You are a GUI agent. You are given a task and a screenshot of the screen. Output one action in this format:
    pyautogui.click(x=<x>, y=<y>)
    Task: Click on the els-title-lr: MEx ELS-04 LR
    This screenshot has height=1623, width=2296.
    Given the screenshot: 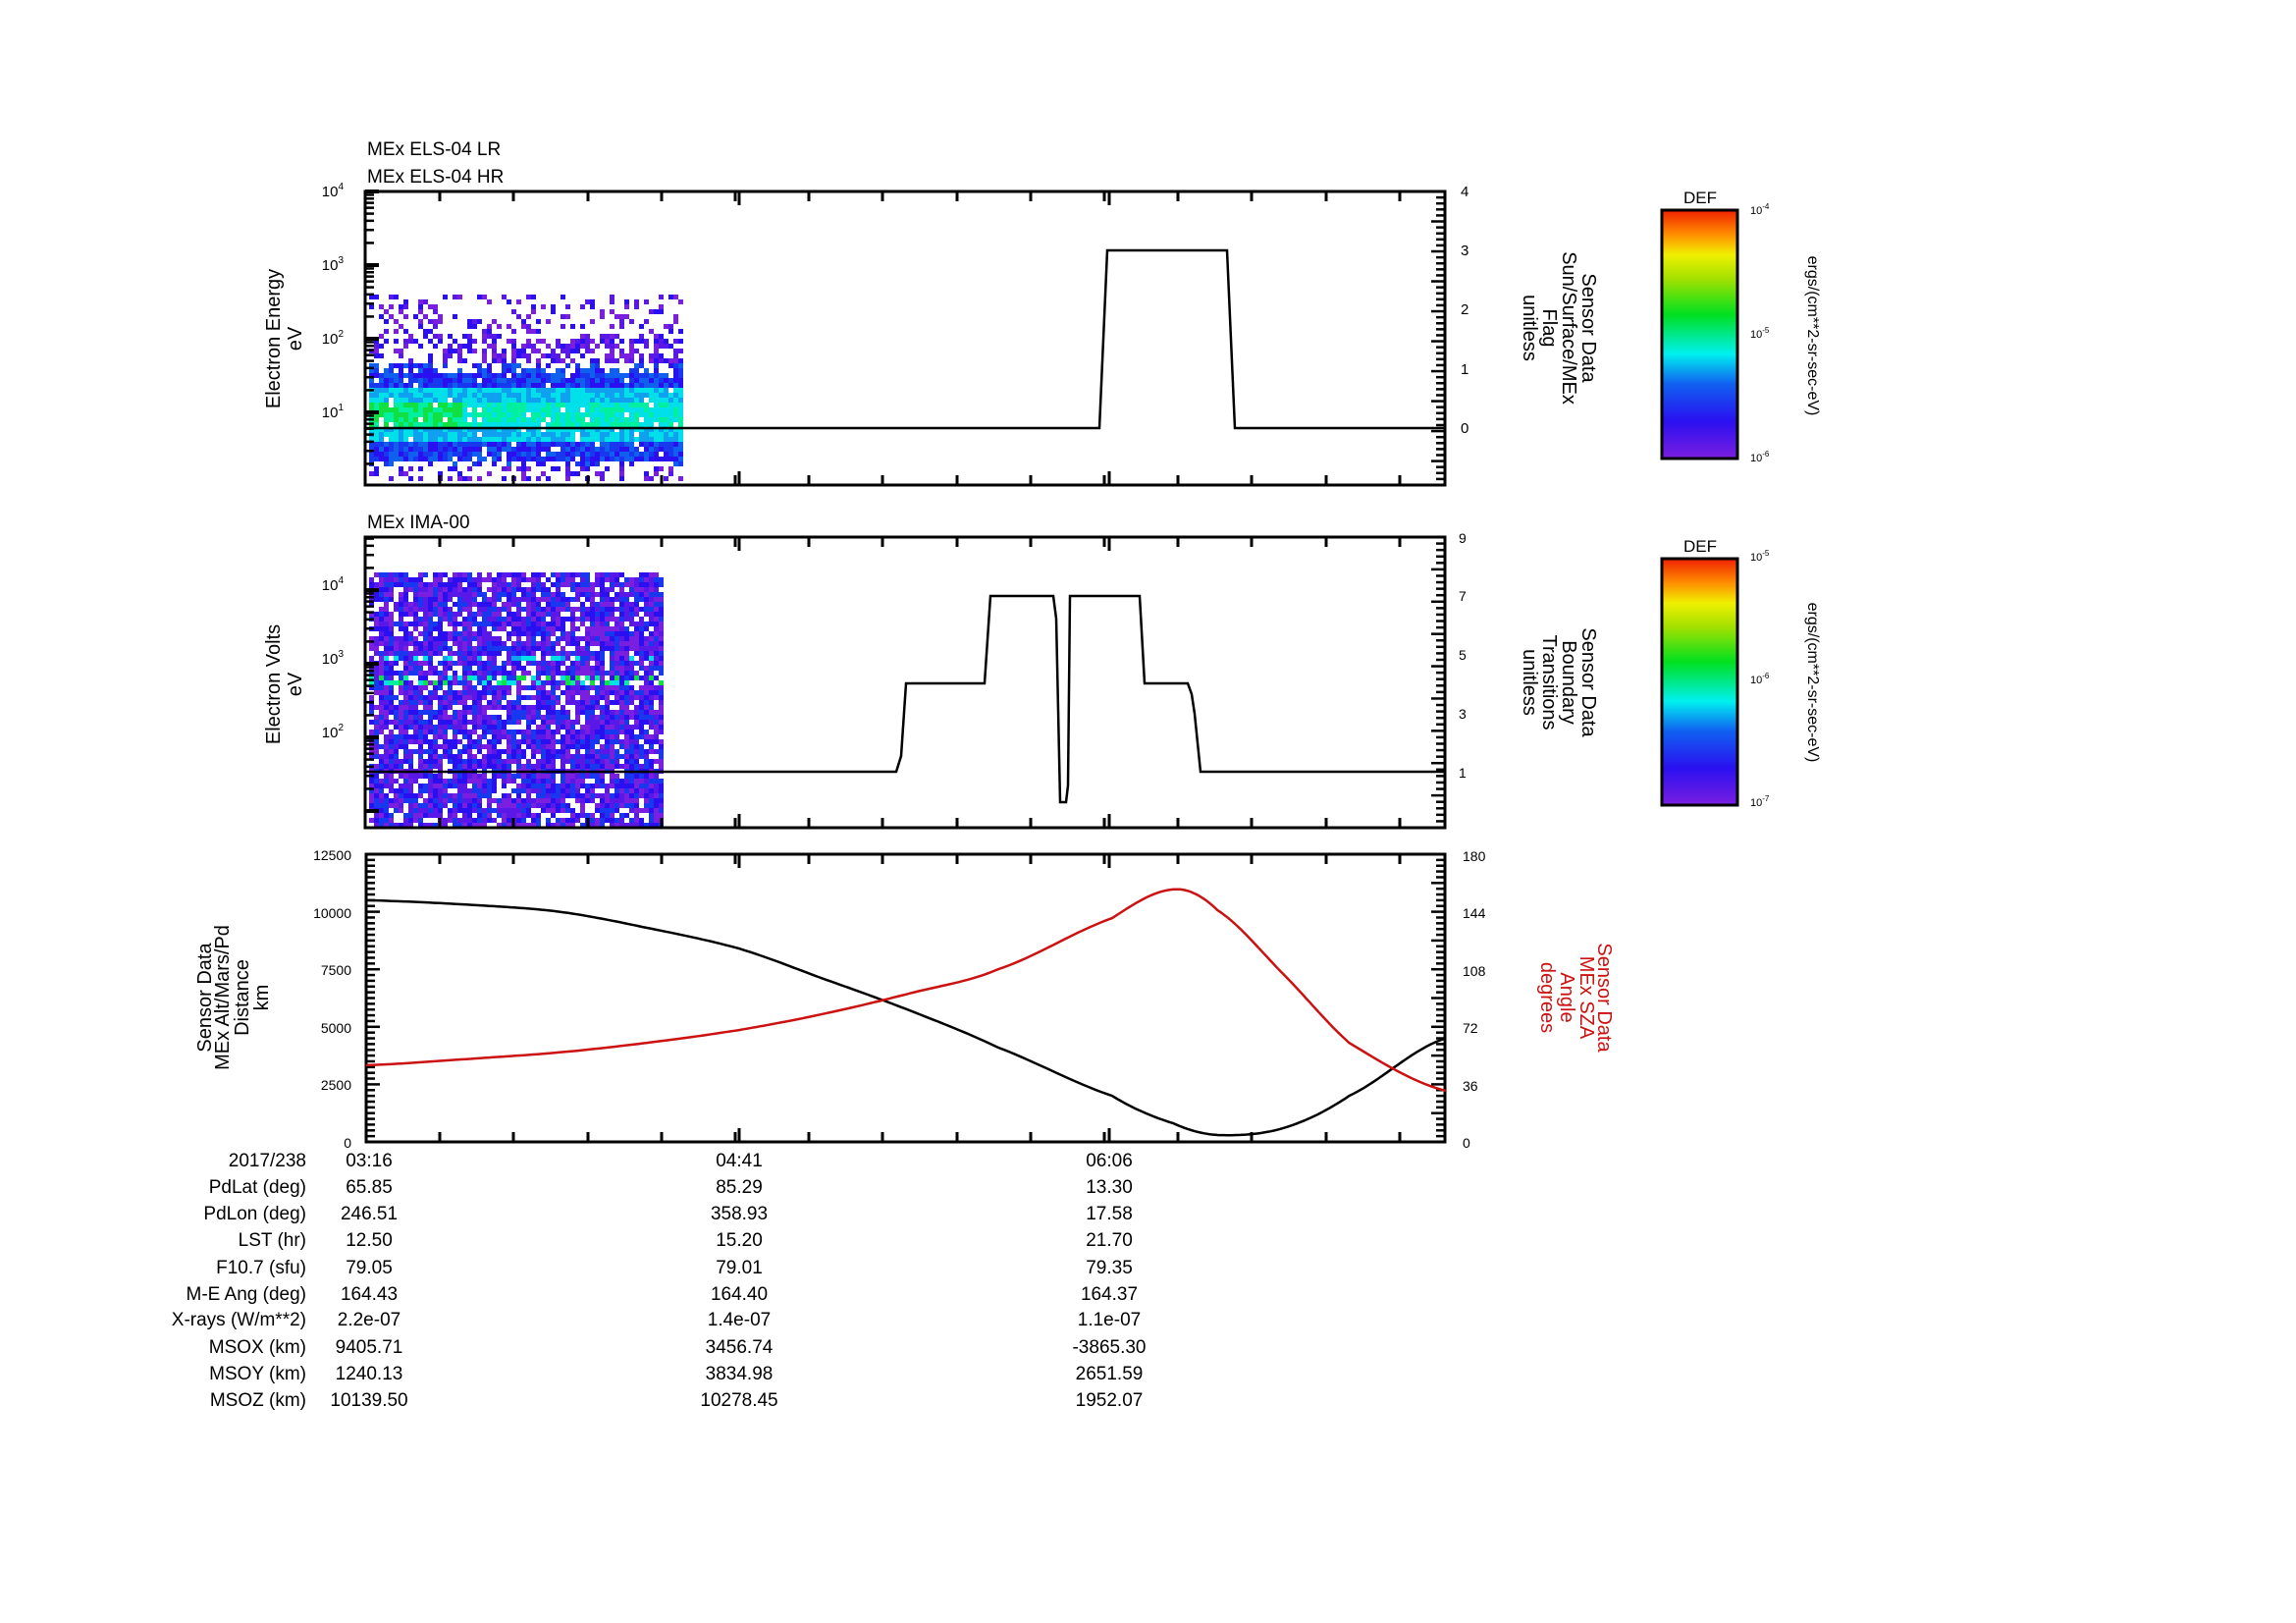 What is the action you would take?
    pyautogui.click(x=434, y=149)
    